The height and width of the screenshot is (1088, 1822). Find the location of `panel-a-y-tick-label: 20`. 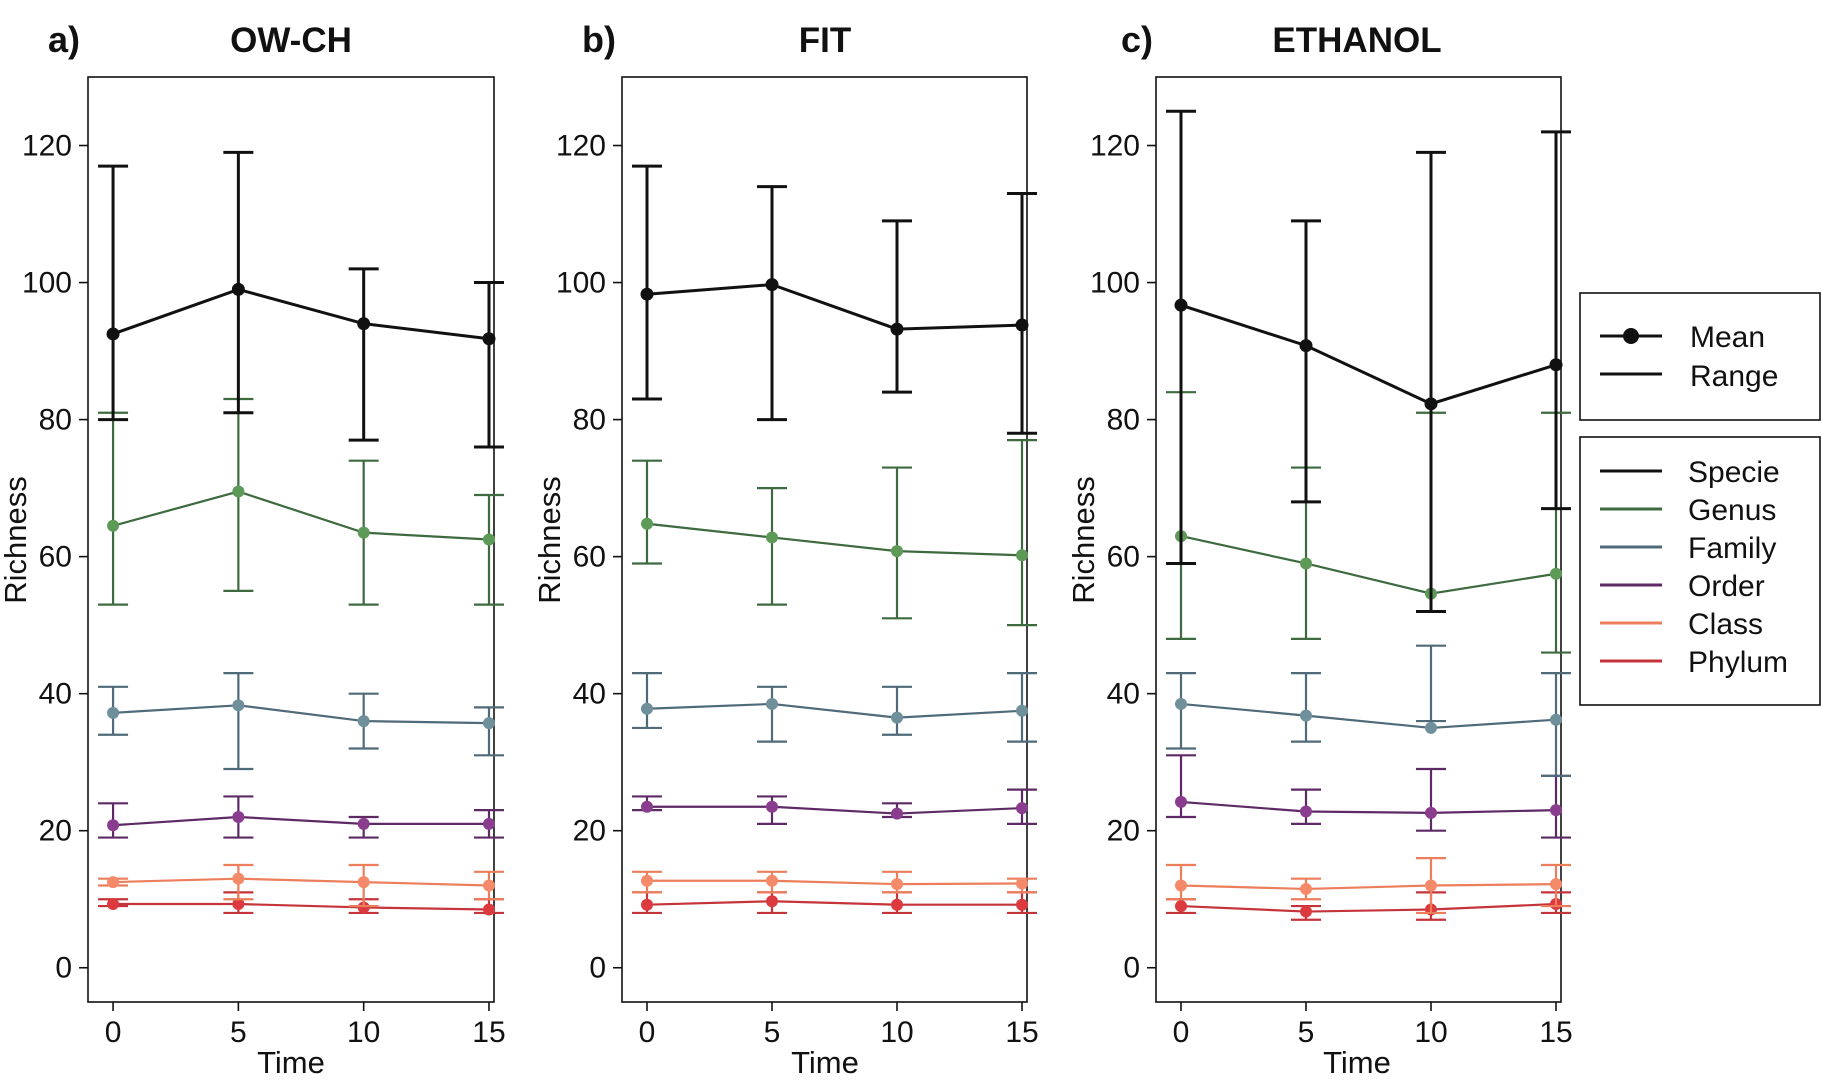

panel-a-y-tick-label: 20 is located at coordinates (55, 831).